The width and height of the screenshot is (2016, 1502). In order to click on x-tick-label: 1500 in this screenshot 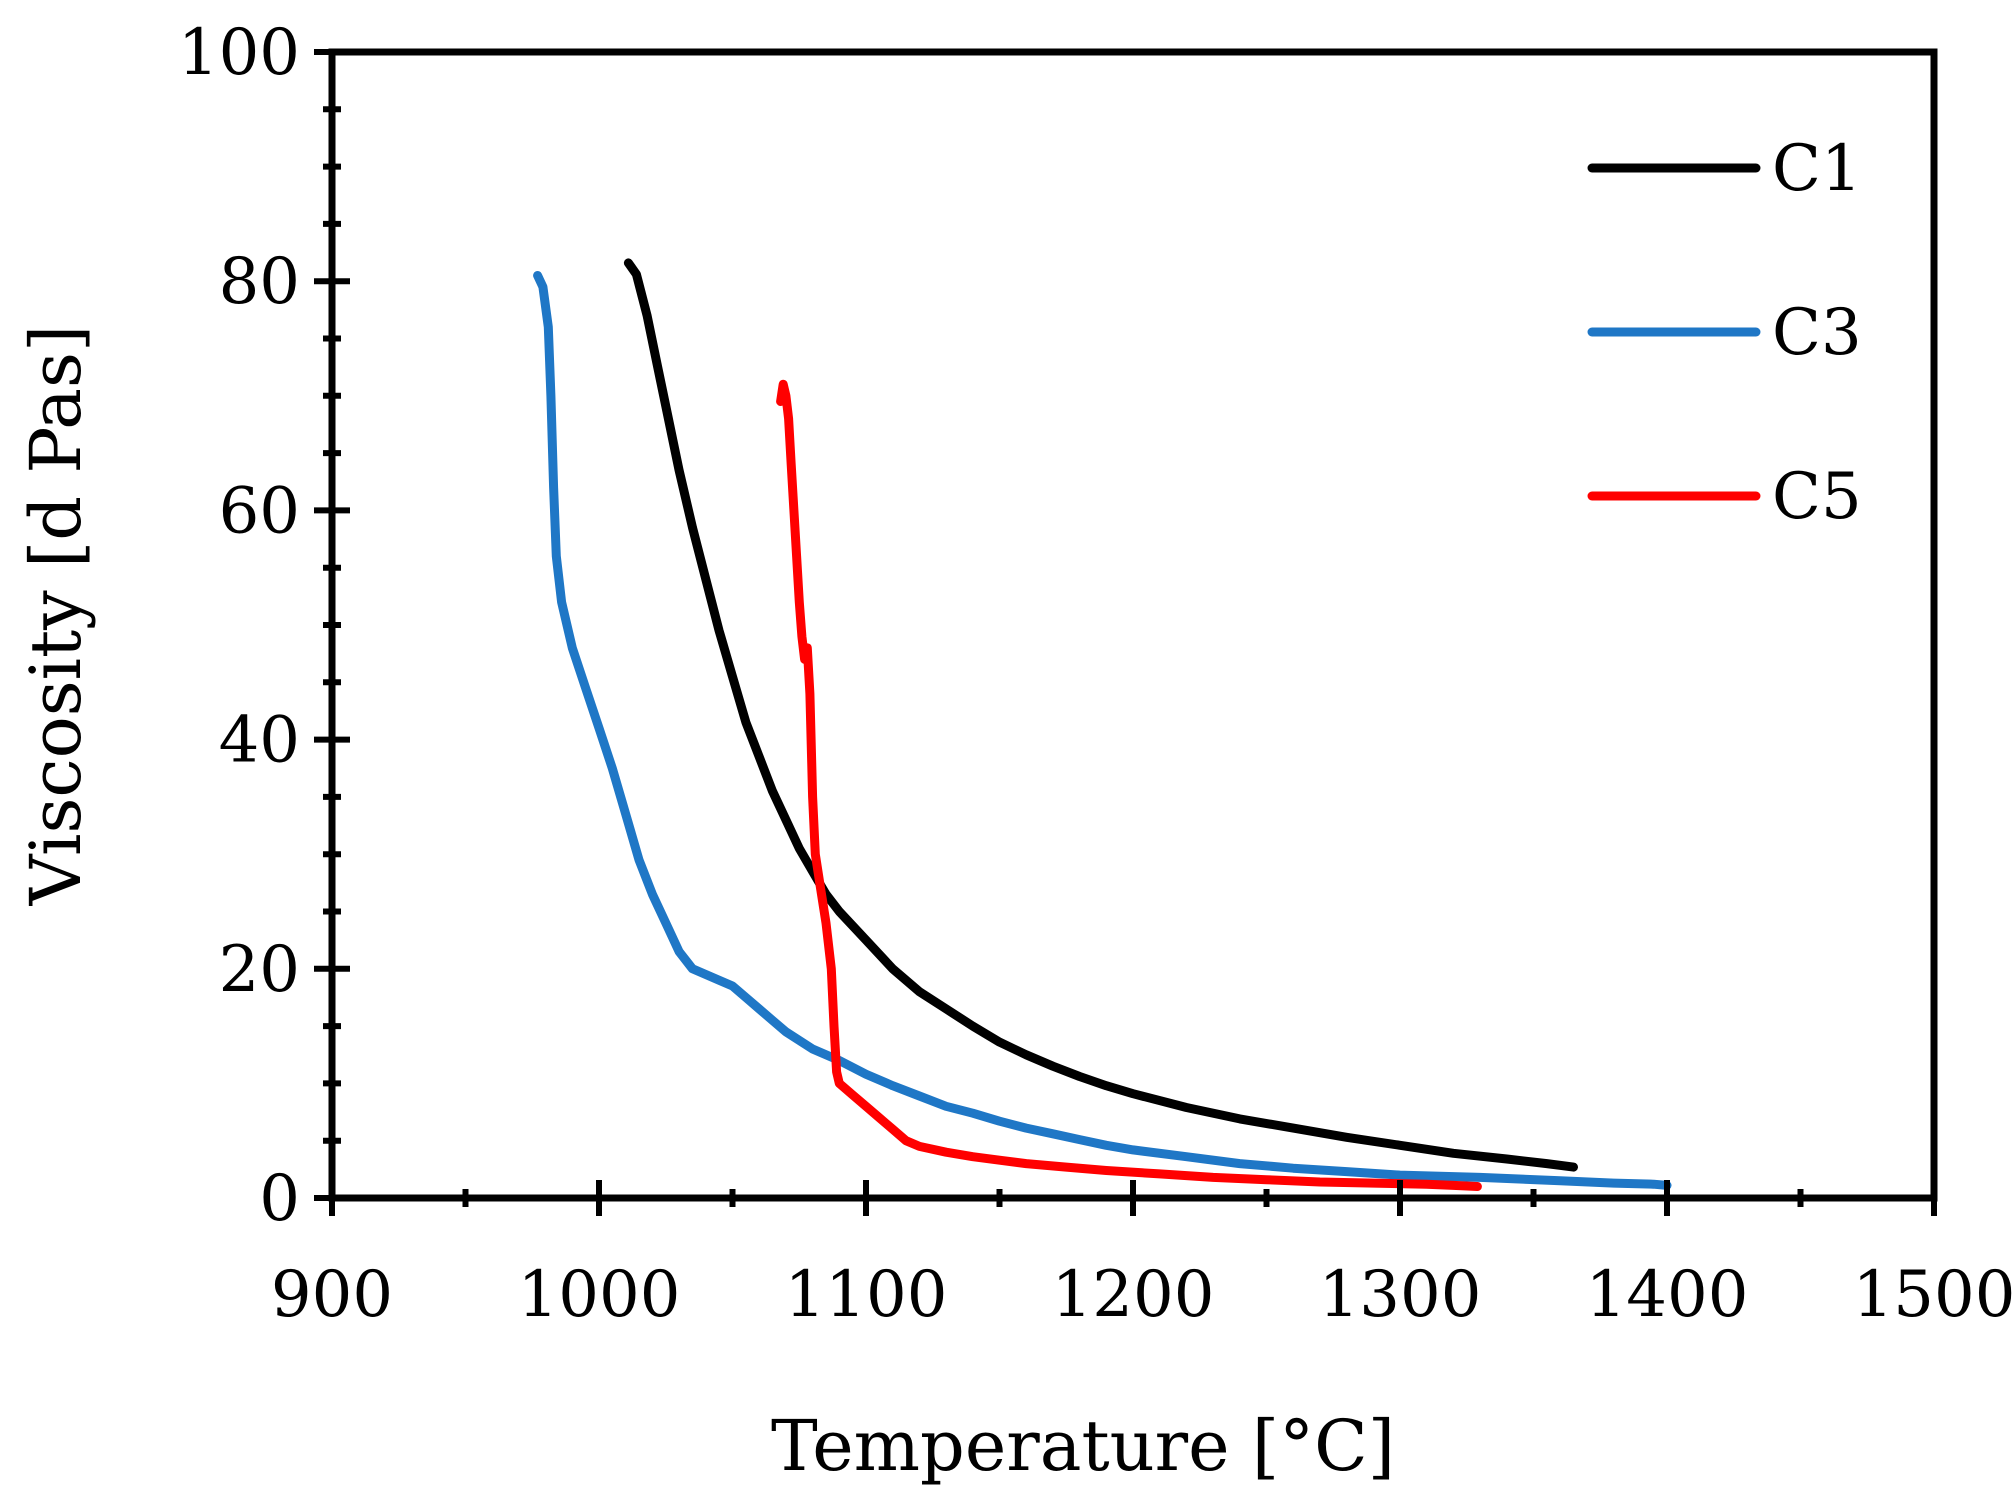, I will do `click(1934, 1295)`.